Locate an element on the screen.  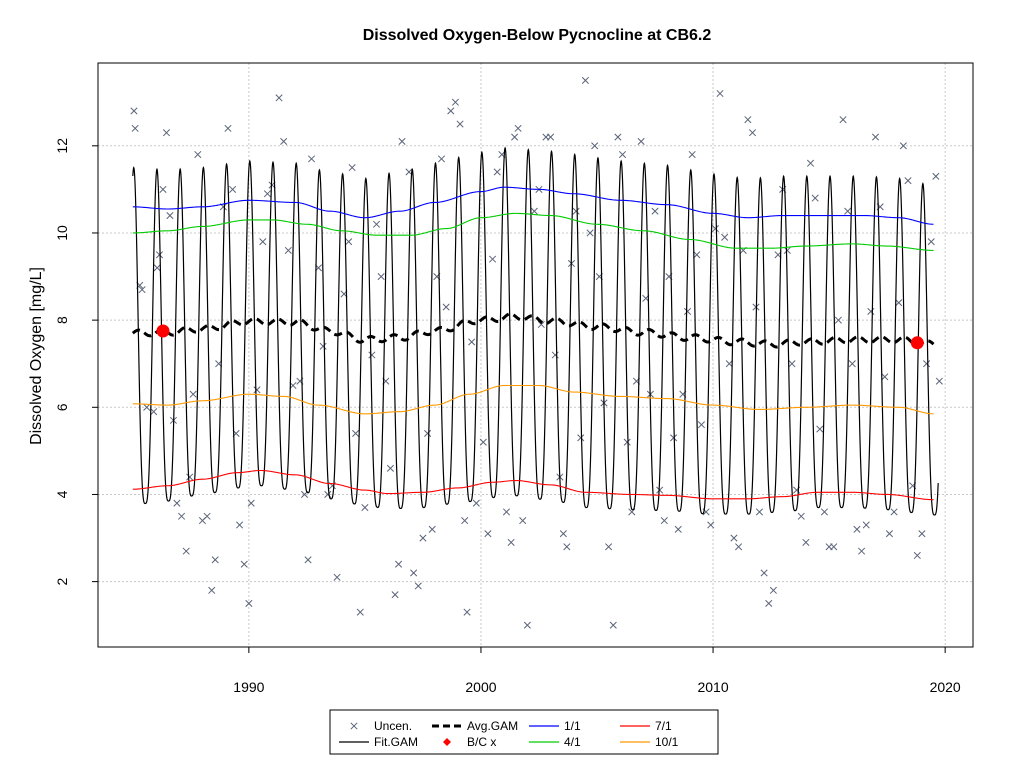
x-tick-label: 2020 is located at coordinates (945, 687).